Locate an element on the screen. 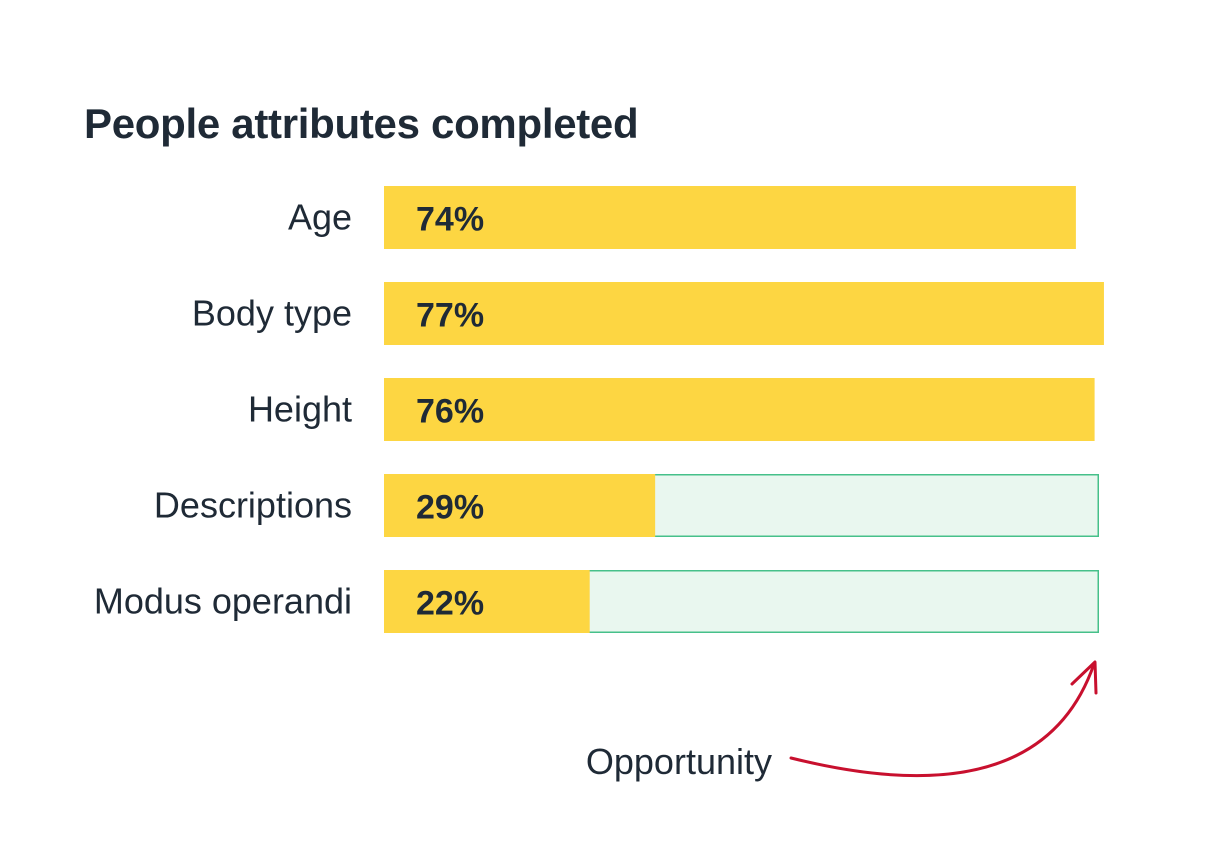  category-label-modus-operandi: Modus operandi is located at coordinates (223, 601).